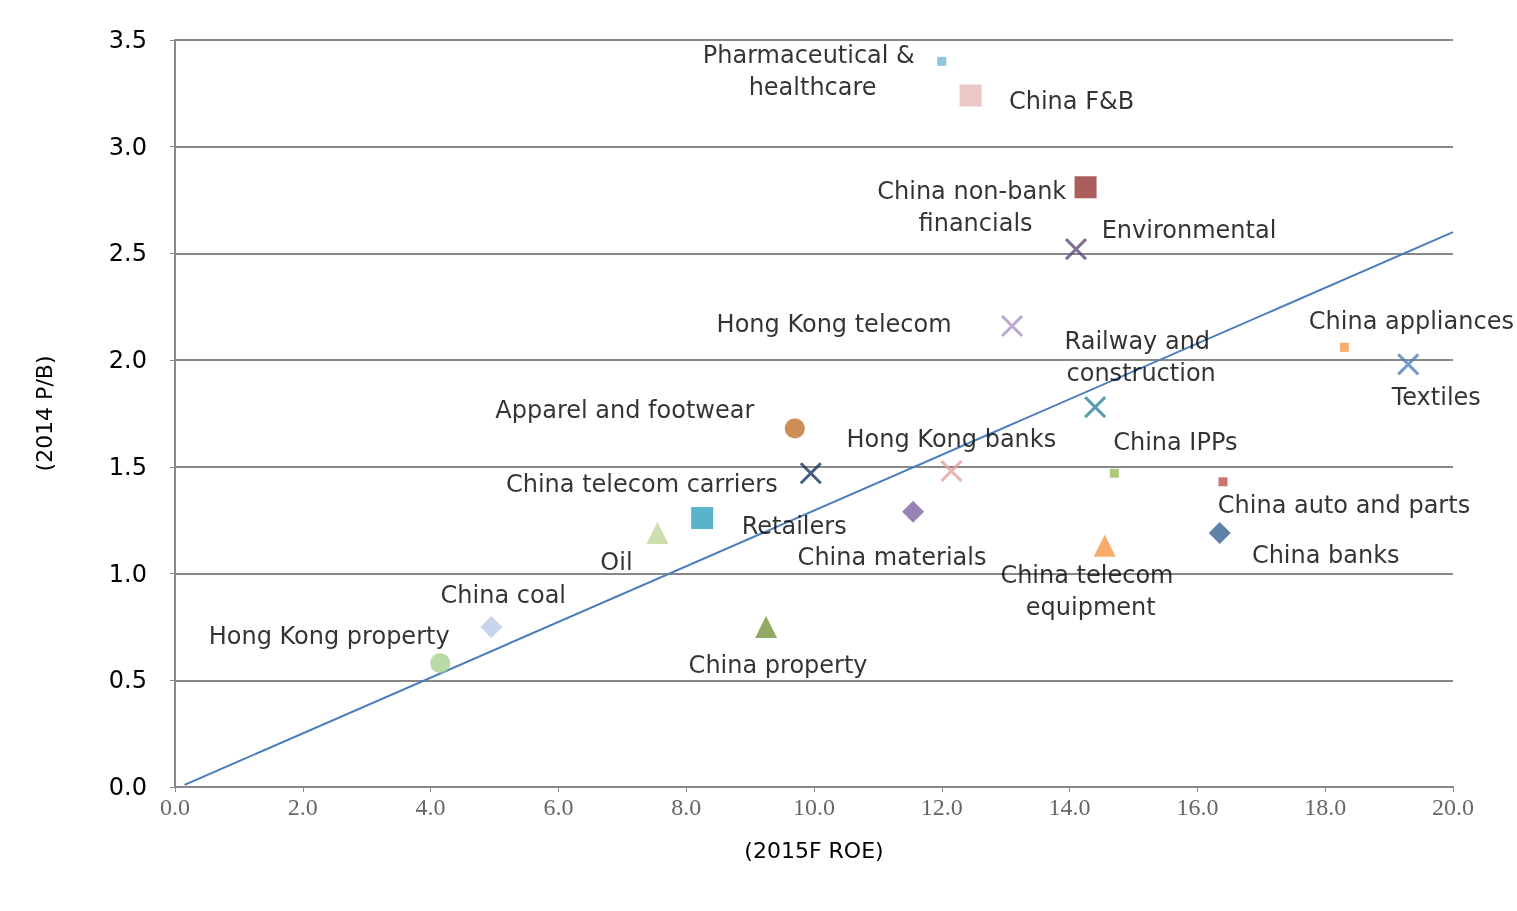  I want to click on series-label: China banks, so click(1325, 555).